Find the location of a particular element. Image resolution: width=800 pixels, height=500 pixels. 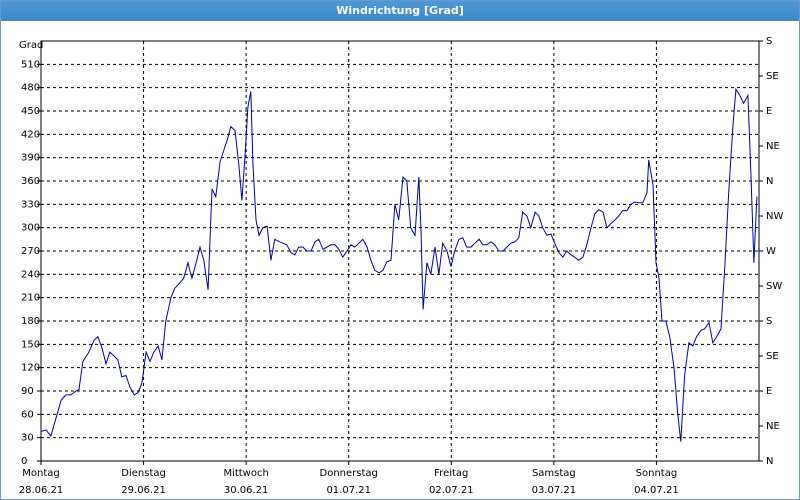

x-tick-label: Donnerstag is located at coordinates (349, 473).